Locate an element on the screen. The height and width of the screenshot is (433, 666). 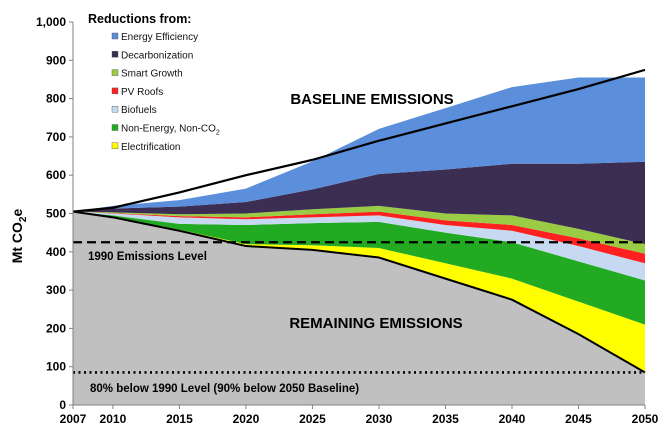
y-tick-label: 1,000 is located at coordinates (51, 22).